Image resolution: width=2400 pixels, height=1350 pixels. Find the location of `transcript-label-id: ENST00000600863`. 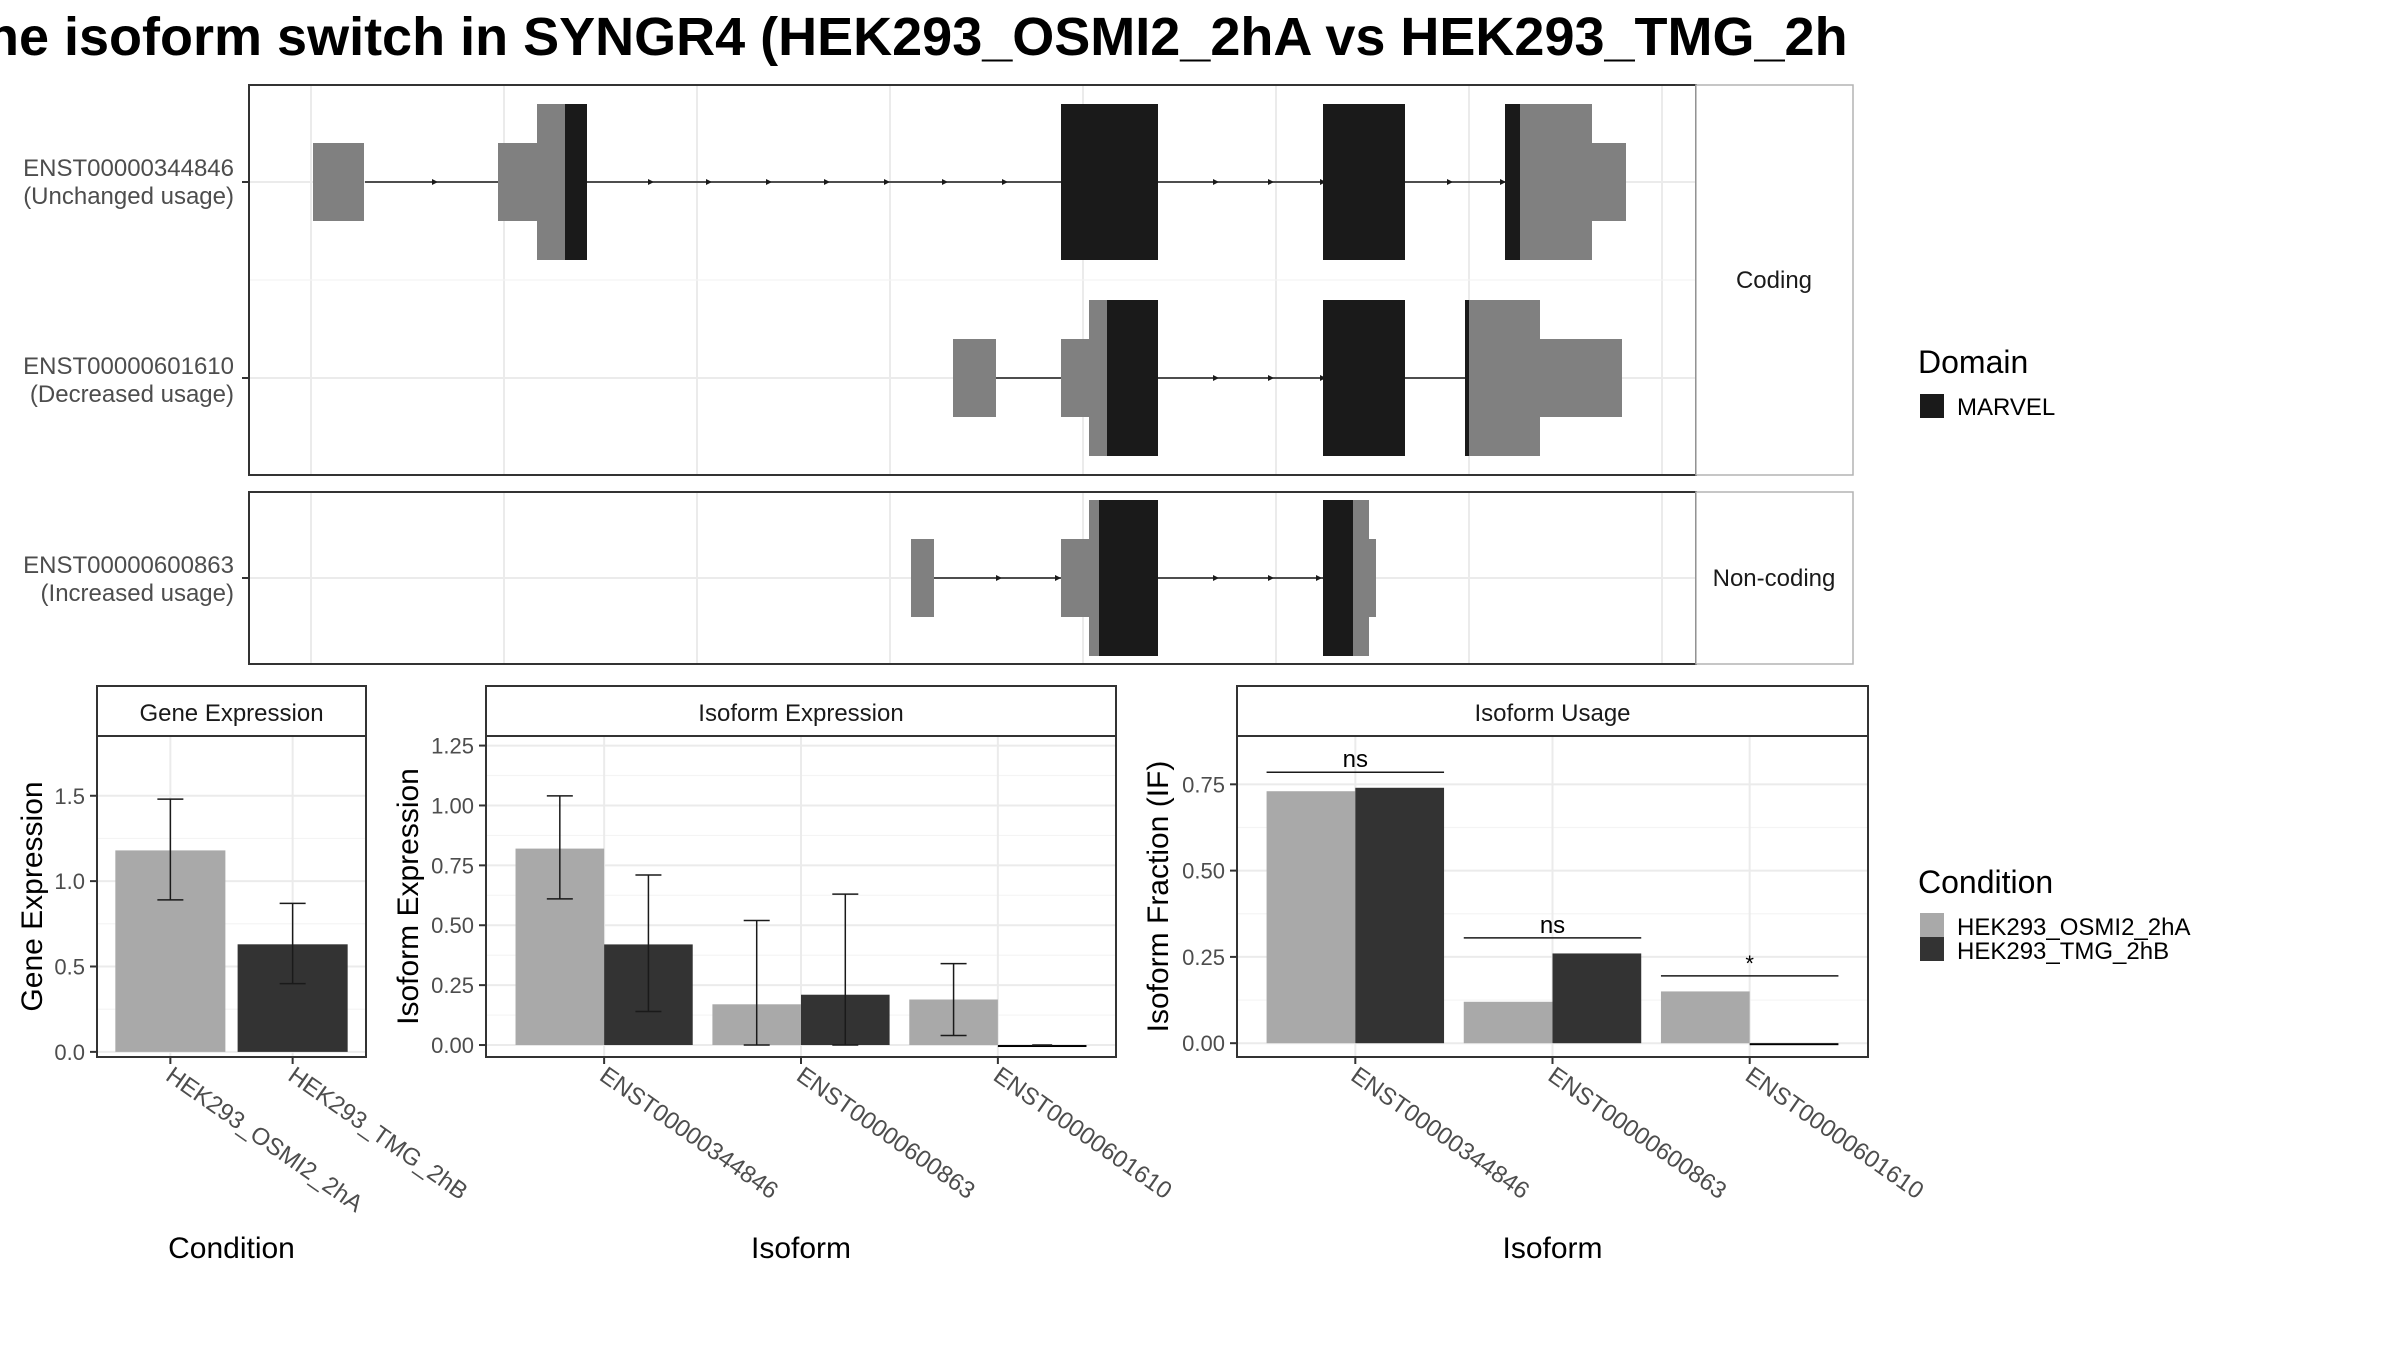

transcript-label-id: ENST00000600863 is located at coordinates (128, 565).